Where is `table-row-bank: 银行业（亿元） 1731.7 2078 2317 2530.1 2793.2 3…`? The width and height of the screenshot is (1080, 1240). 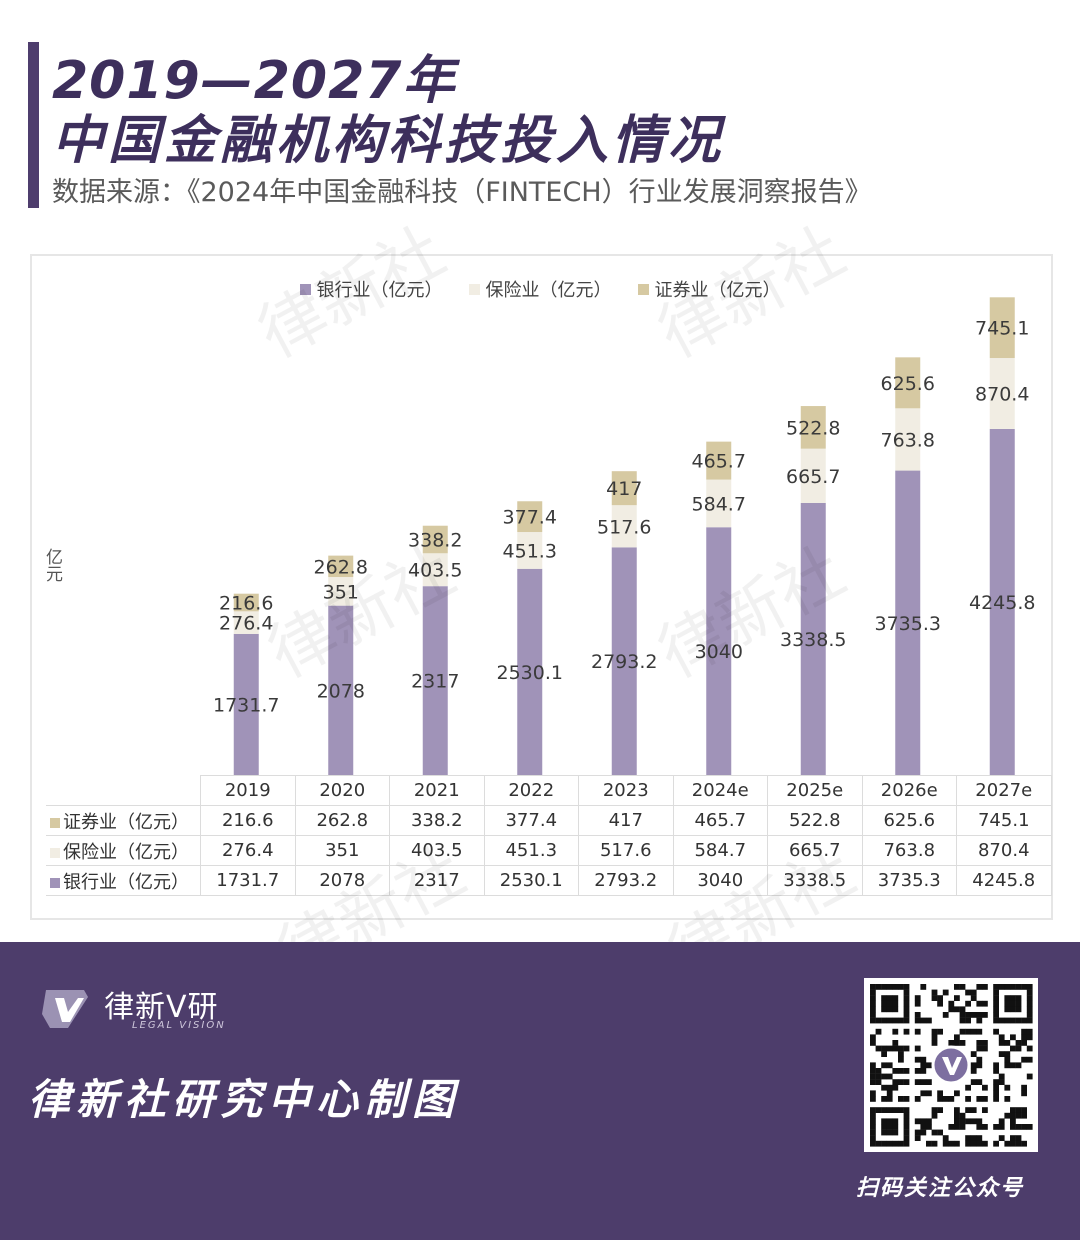
table-row-bank: 银行业（亿元） 1731.7 2078 2317 2530.1 2793.2 3… is located at coordinates (549, 880).